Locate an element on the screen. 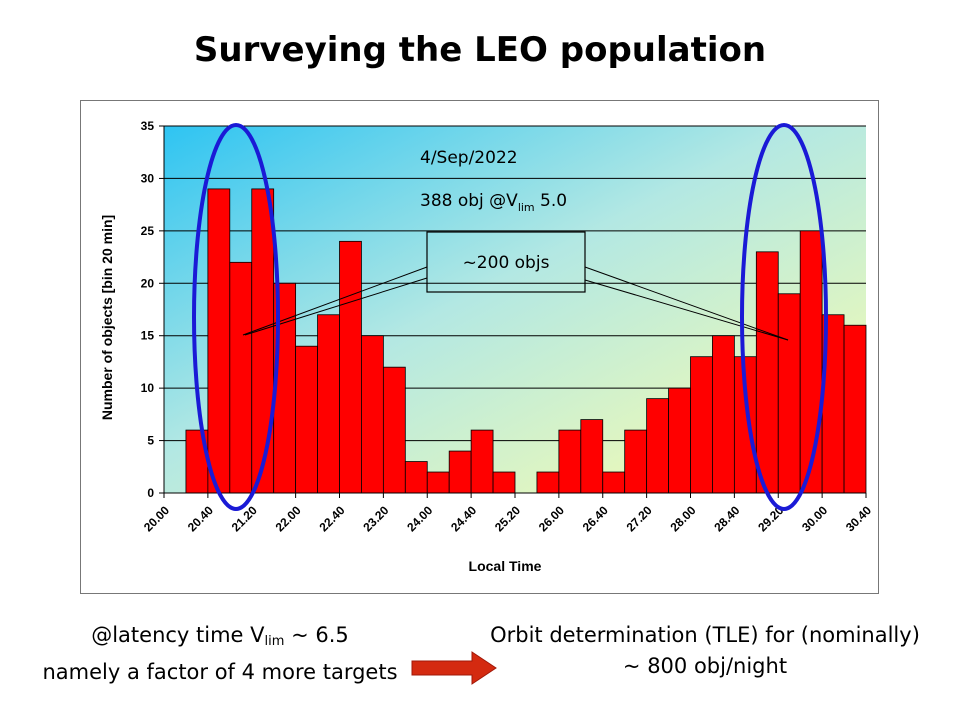  highlight-ellipse-right is located at coordinates (784, 317).